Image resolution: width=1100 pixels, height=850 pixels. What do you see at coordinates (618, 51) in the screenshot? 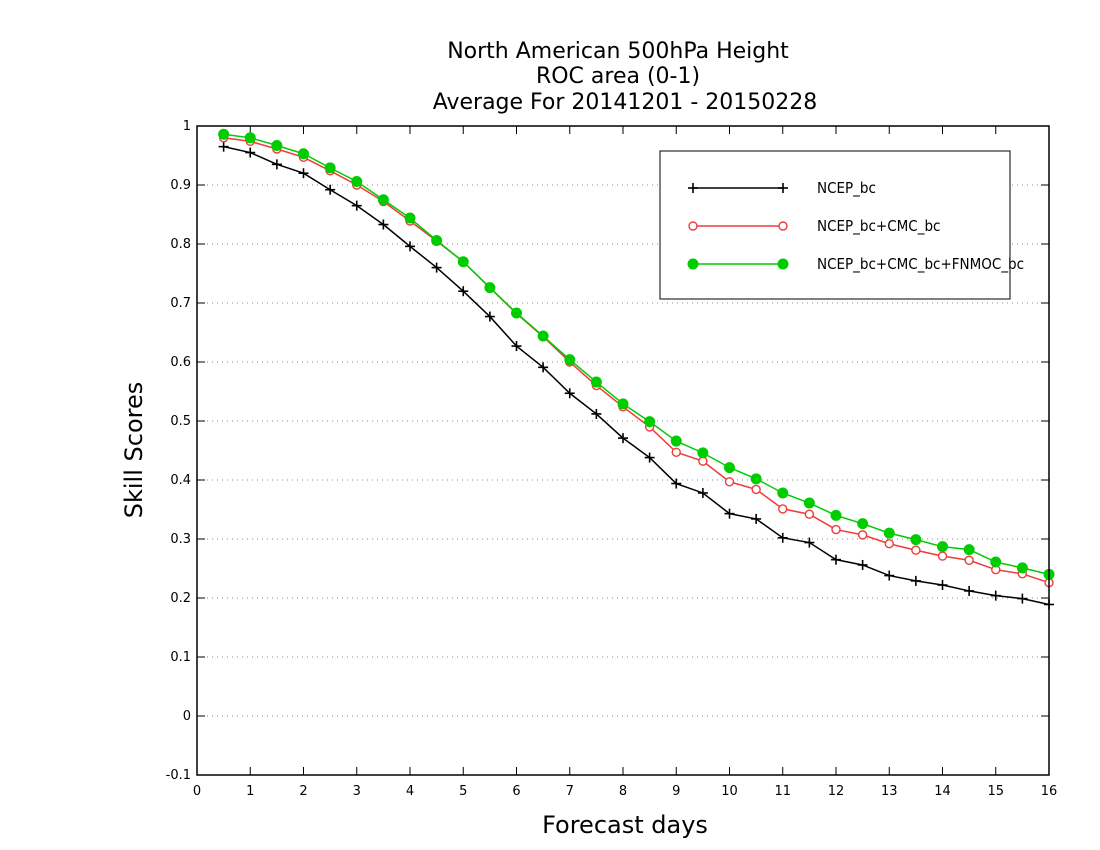
I see `chart-title-line-1: North American 500hPa Height` at bounding box center [618, 51].